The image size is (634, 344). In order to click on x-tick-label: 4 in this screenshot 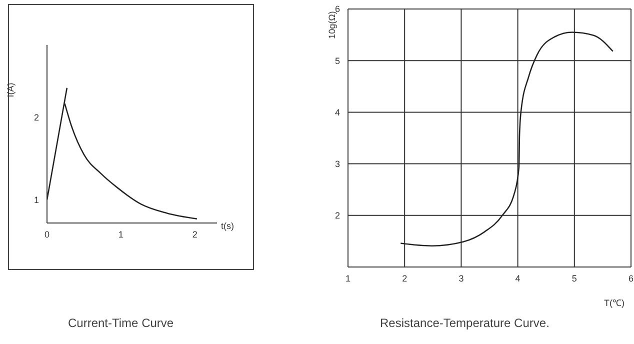, I will do `click(517, 278)`.